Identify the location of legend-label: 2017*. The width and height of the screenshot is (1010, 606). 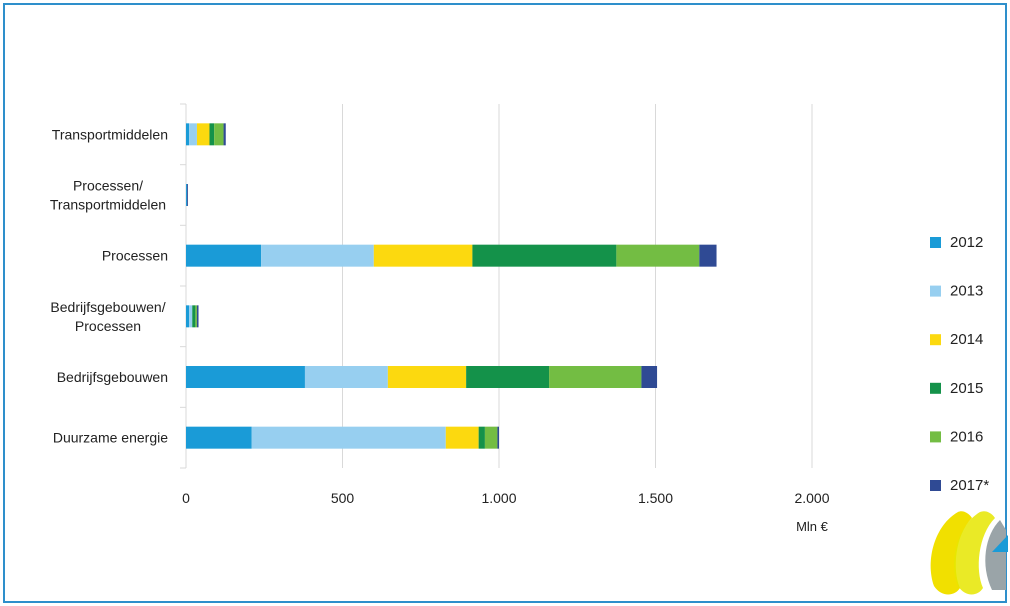
(969, 485).